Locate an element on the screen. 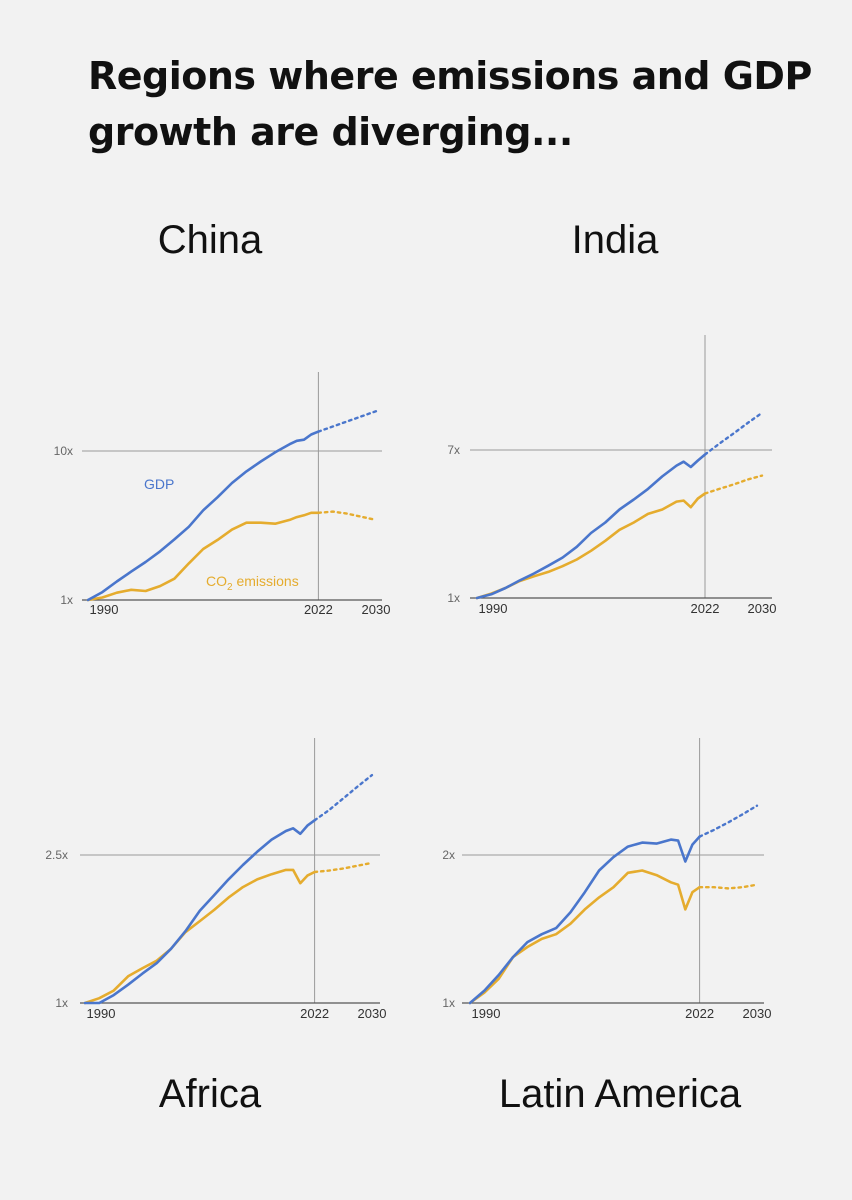  series-label-co2: CO2 emissions is located at coordinates (252, 583).